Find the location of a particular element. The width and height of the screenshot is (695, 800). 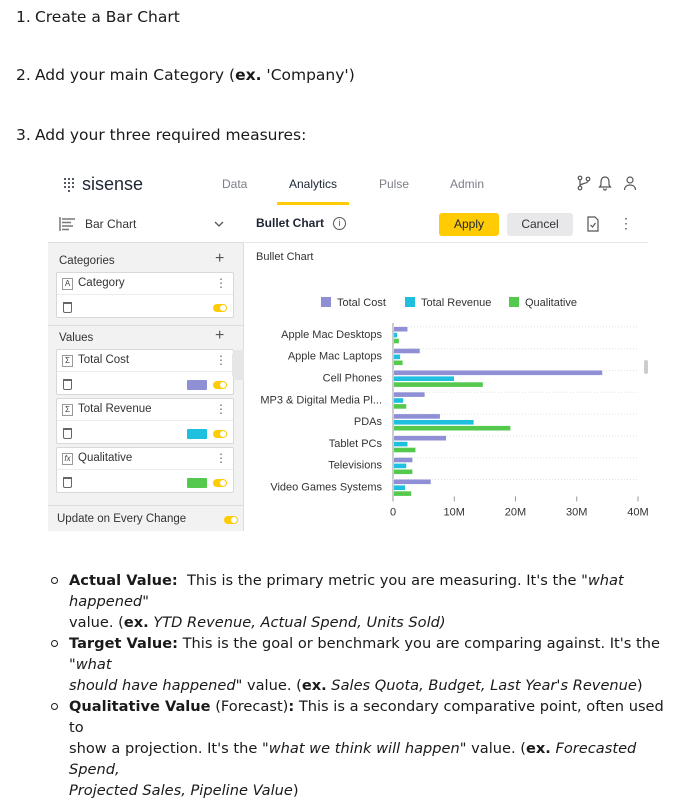

step-number: 1. is located at coordinates (23, 17).